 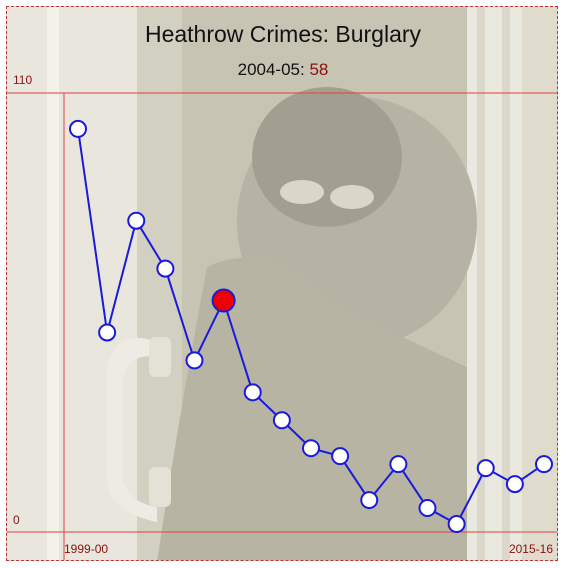 I want to click on highlight-value: 58, so click(x=318, y=69).